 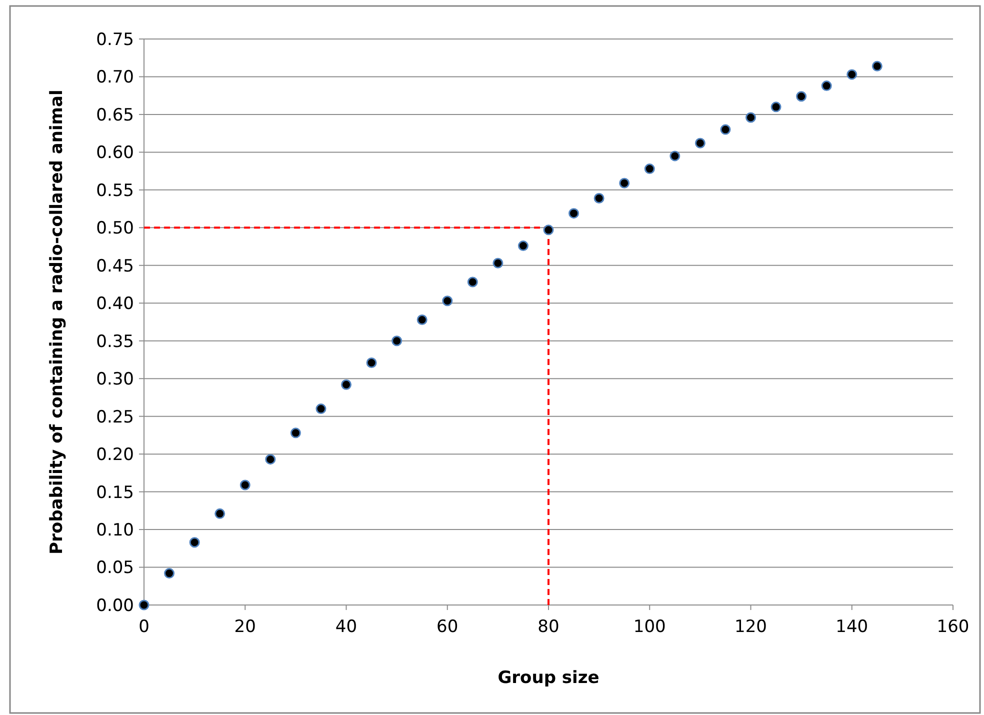 What do you see at coordinates (115, 40) in the screenshot?
I see `y-tick-label: 0.75` at bounding box center [115, 40].